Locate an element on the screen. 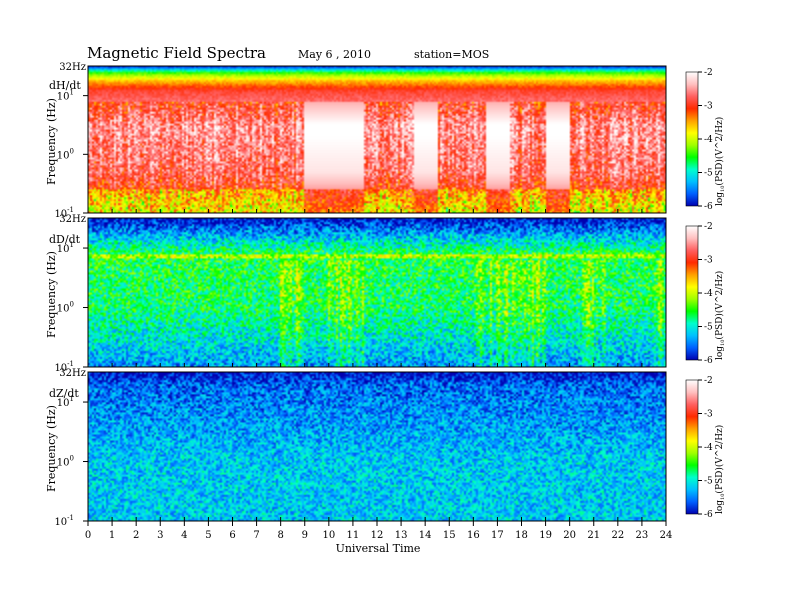  colorbar-tick-label-dD: -4 is located at coordinates (708, 294).